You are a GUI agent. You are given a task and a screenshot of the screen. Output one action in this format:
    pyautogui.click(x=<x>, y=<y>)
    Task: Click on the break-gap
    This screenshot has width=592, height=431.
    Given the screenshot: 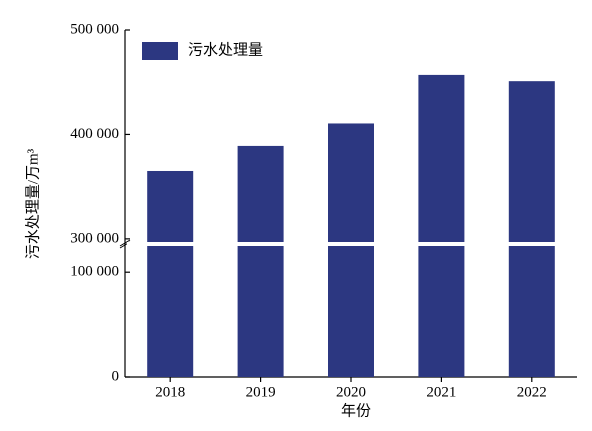 What is the action you would take?
    pyautogui.click(x=353, y=244)
    